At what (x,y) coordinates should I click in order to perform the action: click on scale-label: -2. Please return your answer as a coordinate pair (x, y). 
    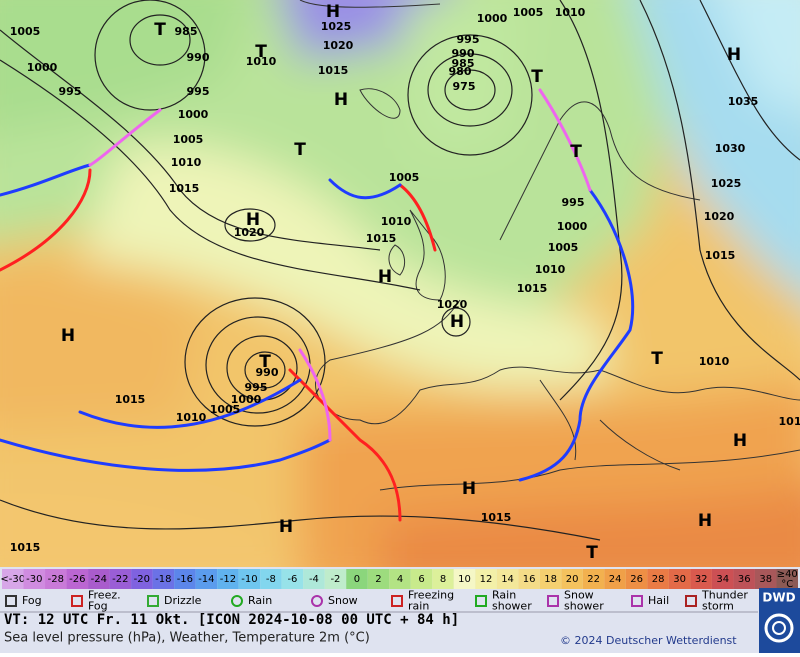
    Looking at the image, I should click on (335, 579).